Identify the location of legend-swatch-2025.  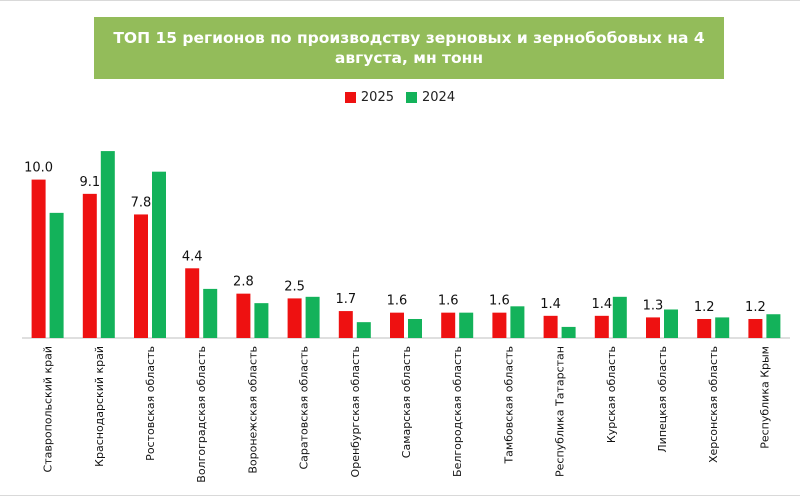
(350, 97).